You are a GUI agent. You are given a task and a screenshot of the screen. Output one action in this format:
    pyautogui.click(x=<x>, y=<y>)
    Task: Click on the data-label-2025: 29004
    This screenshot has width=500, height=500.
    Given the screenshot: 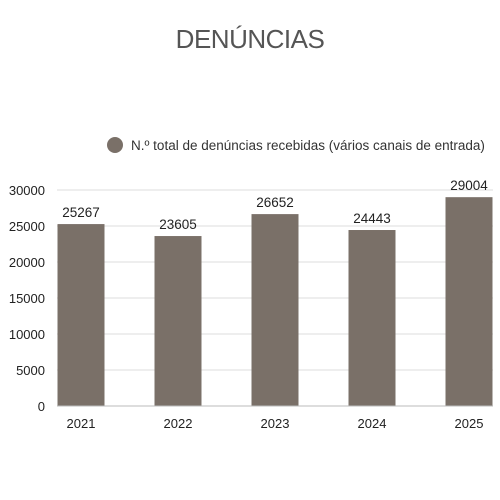 What is the action you would take?
    pyautogui.click(x=469, y=185)
    